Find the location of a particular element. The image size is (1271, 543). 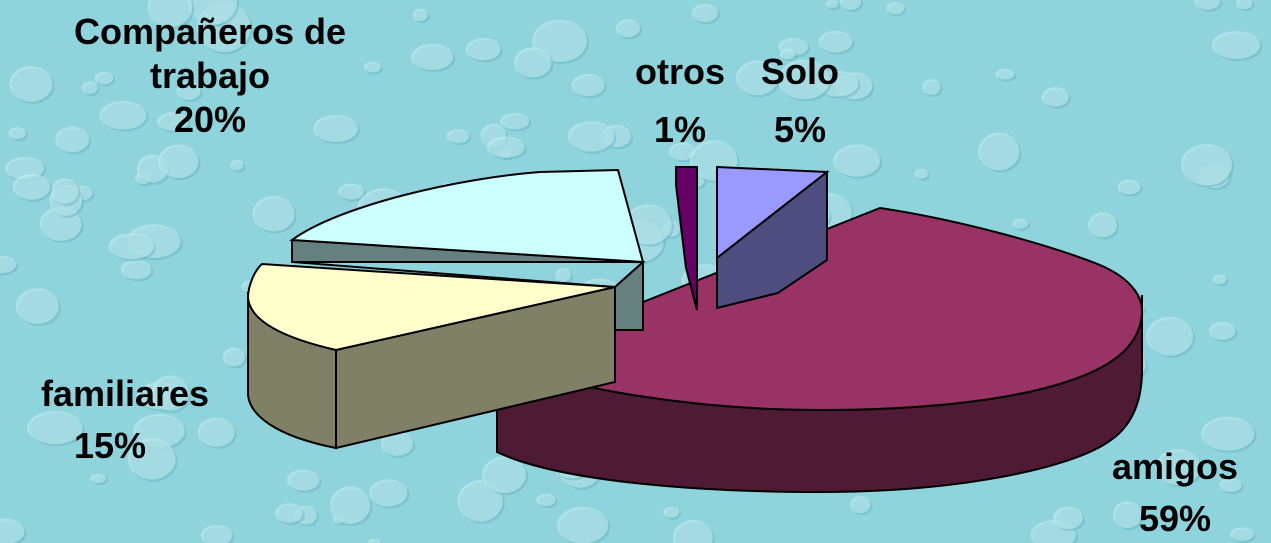

slice-companeros-side-back is located at coordinates (467, 285).